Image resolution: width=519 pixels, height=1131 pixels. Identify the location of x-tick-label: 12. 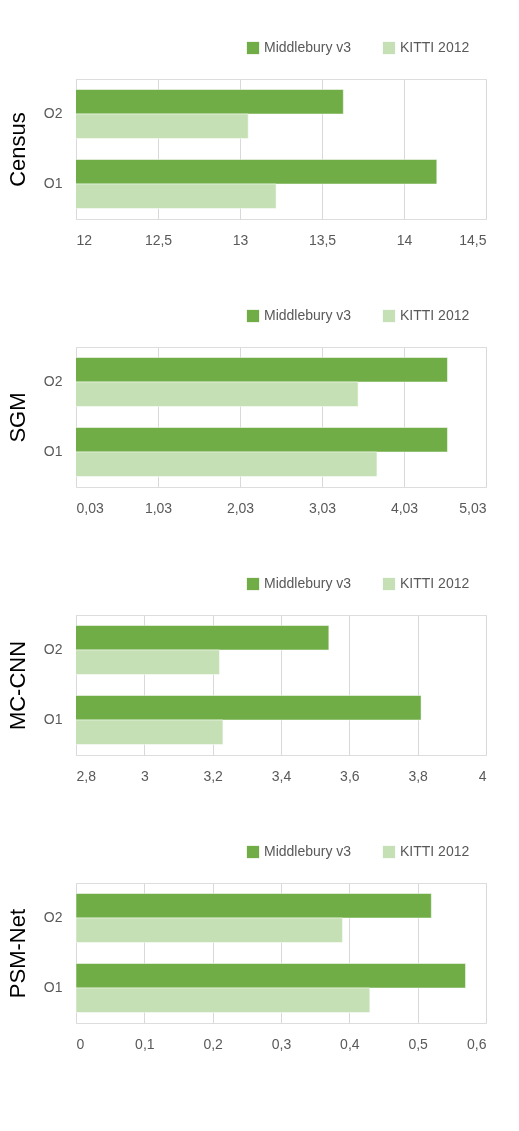
(84, 239).